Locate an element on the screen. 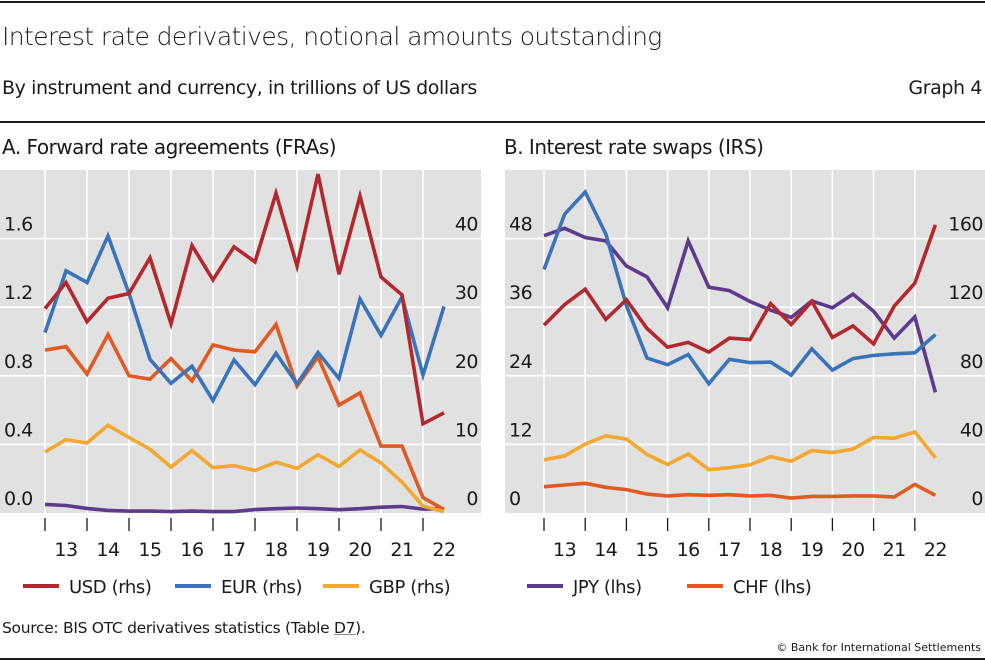  panel-b-title: B. Interest rate swaps (IRS) is located at coordinates (634, 147).